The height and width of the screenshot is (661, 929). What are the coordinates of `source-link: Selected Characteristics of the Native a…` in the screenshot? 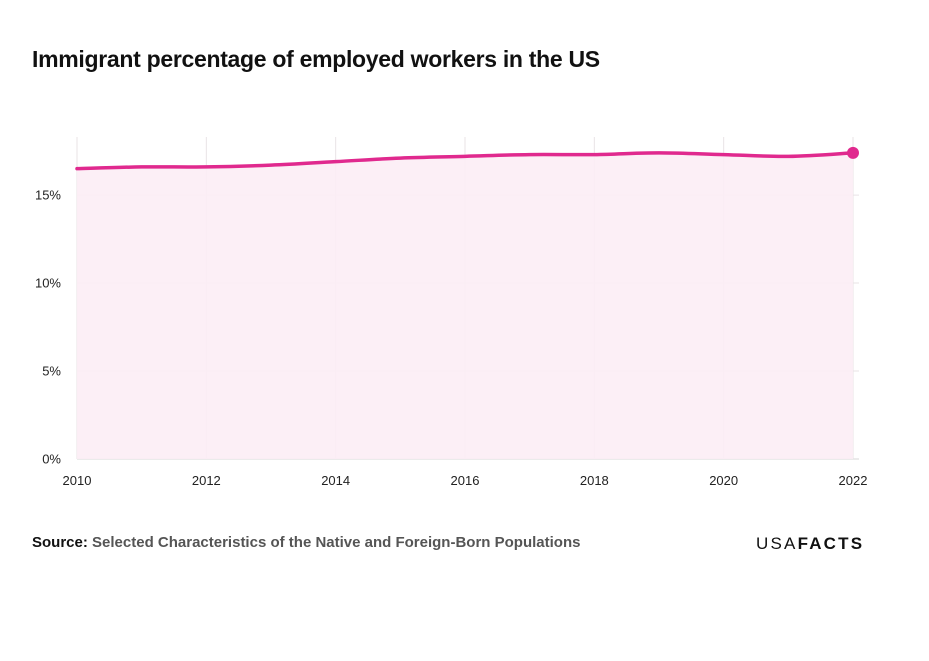 It's located at (336, 542).